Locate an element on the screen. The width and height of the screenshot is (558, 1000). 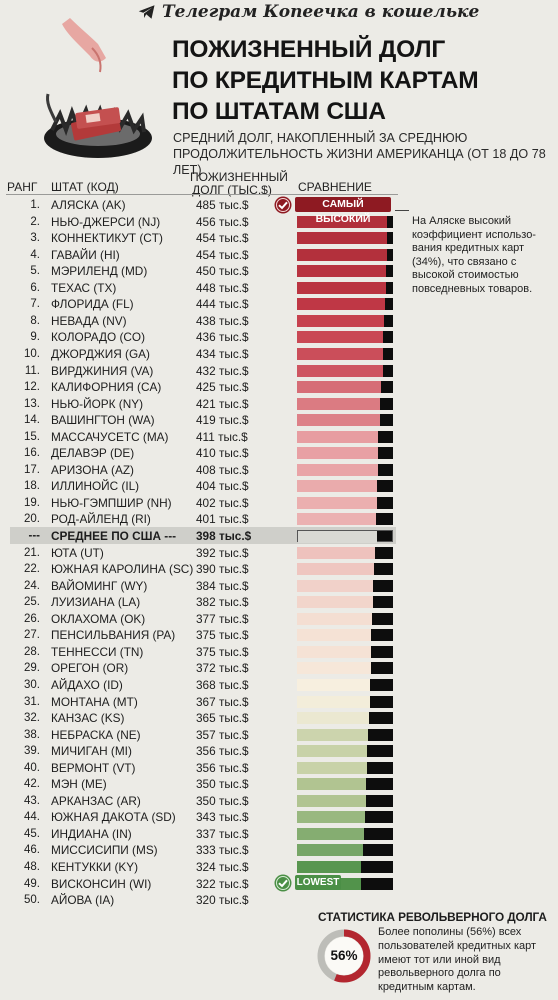
state-name: Кентукки (KY) is located at coordinates (95, 867).